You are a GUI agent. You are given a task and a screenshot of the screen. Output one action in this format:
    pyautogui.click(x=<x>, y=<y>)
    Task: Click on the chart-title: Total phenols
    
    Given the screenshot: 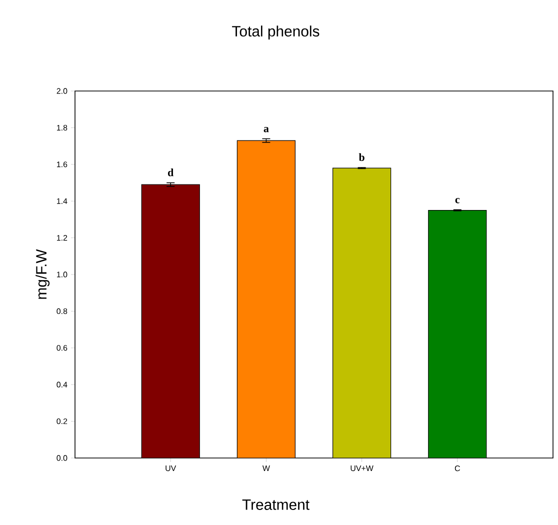 What is the action you would take?
    pyautogui.click(x=276, y=33)
    